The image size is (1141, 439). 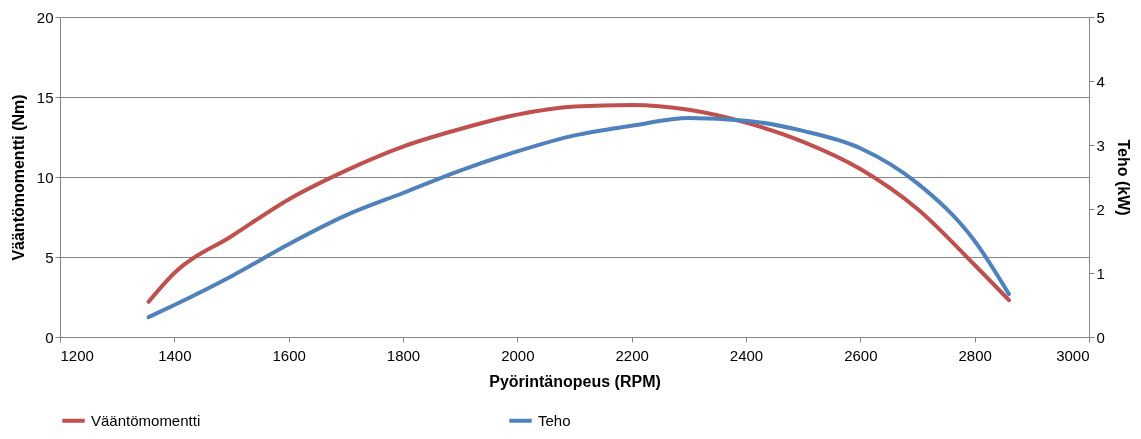 What do you see at coordinates (175, 355) in the screenshot?
I see `x-tick-label: 1400` at bounding box center [175, 355].